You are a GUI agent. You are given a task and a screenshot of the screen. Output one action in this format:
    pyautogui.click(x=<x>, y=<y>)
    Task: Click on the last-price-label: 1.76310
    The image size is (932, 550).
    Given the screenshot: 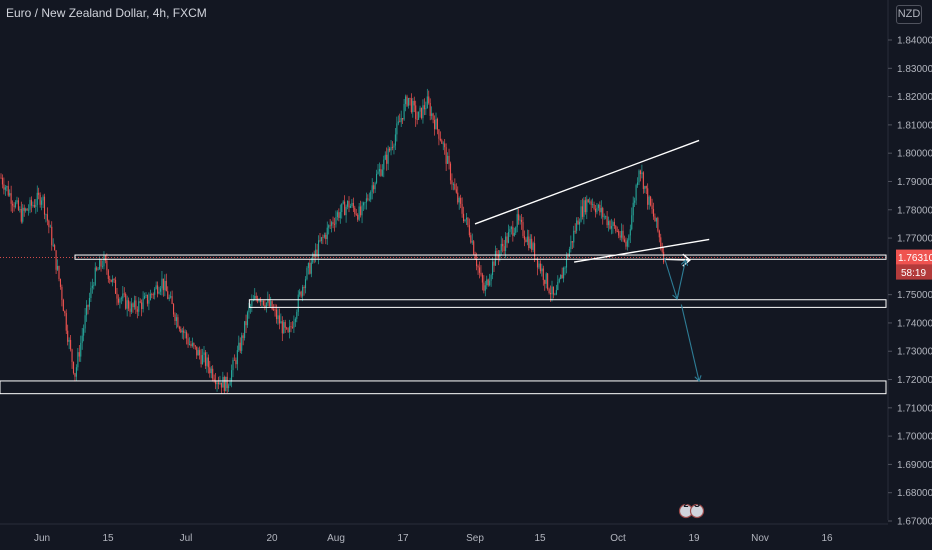 What is the action you would take?
    pyautogui.click(x=915, y=258)
    